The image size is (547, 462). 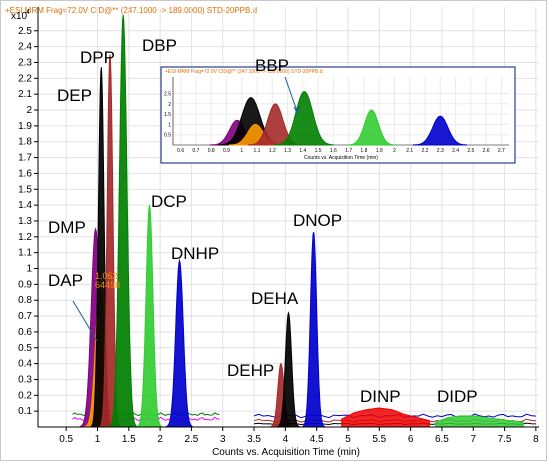 I want to click on y-tick-label: 2.4, so click(x=25, y=47).